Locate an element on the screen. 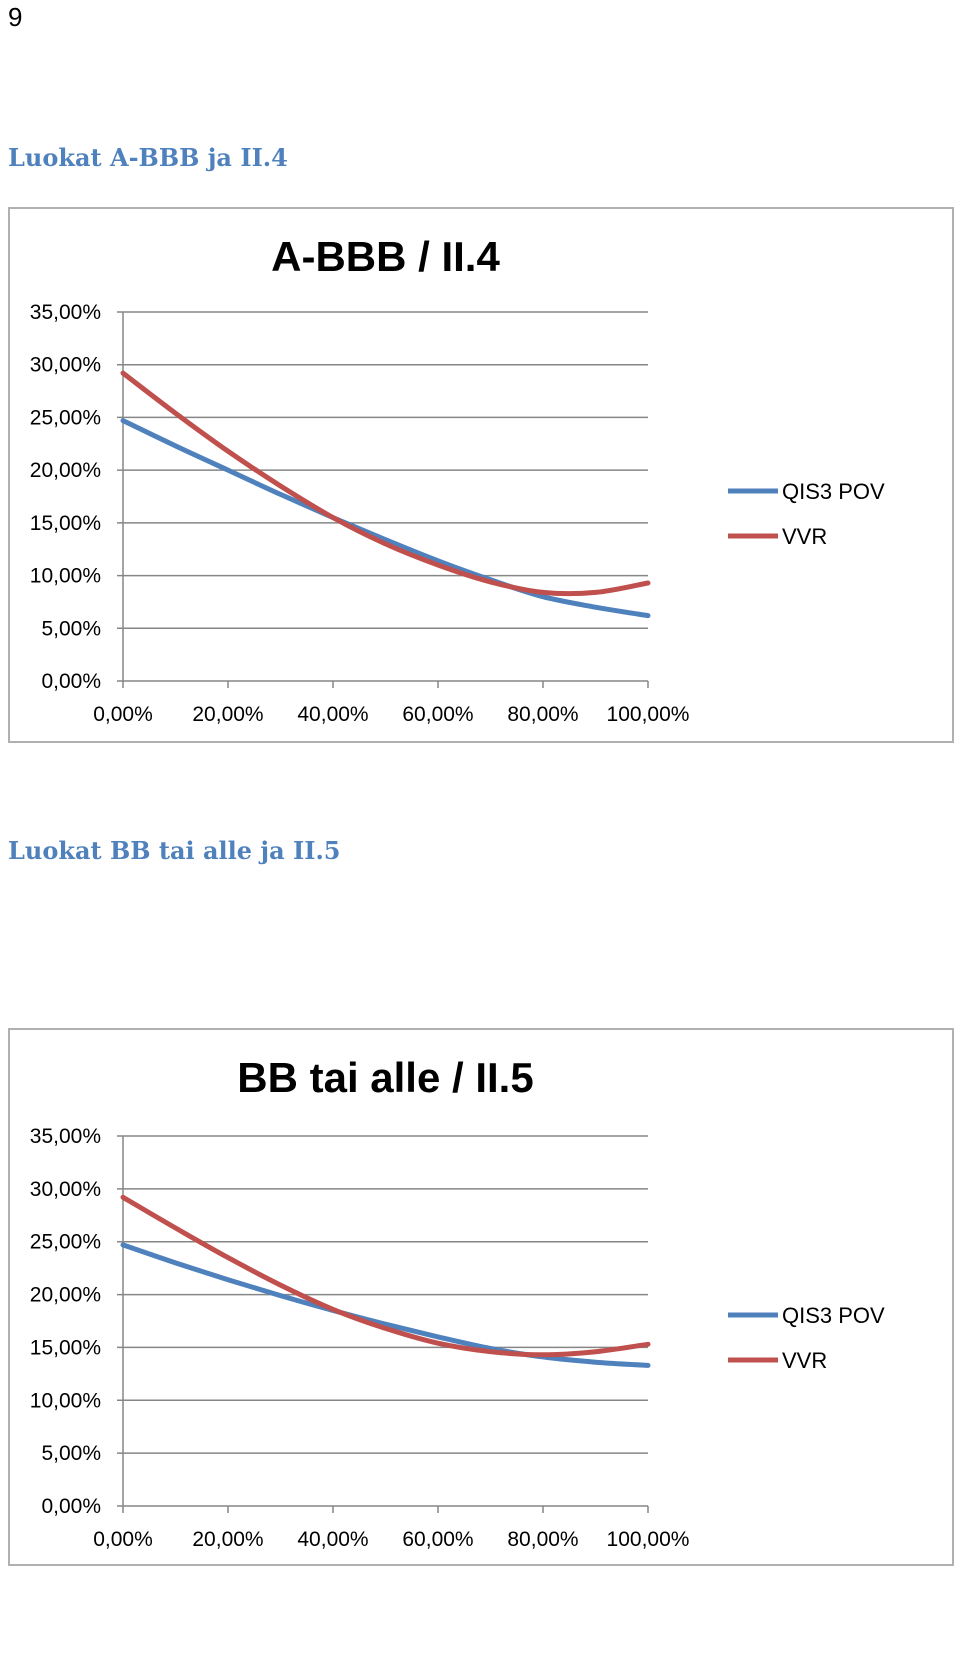  chart-title: BB tai alle / II.5 is located at coordinates (385, 1077).